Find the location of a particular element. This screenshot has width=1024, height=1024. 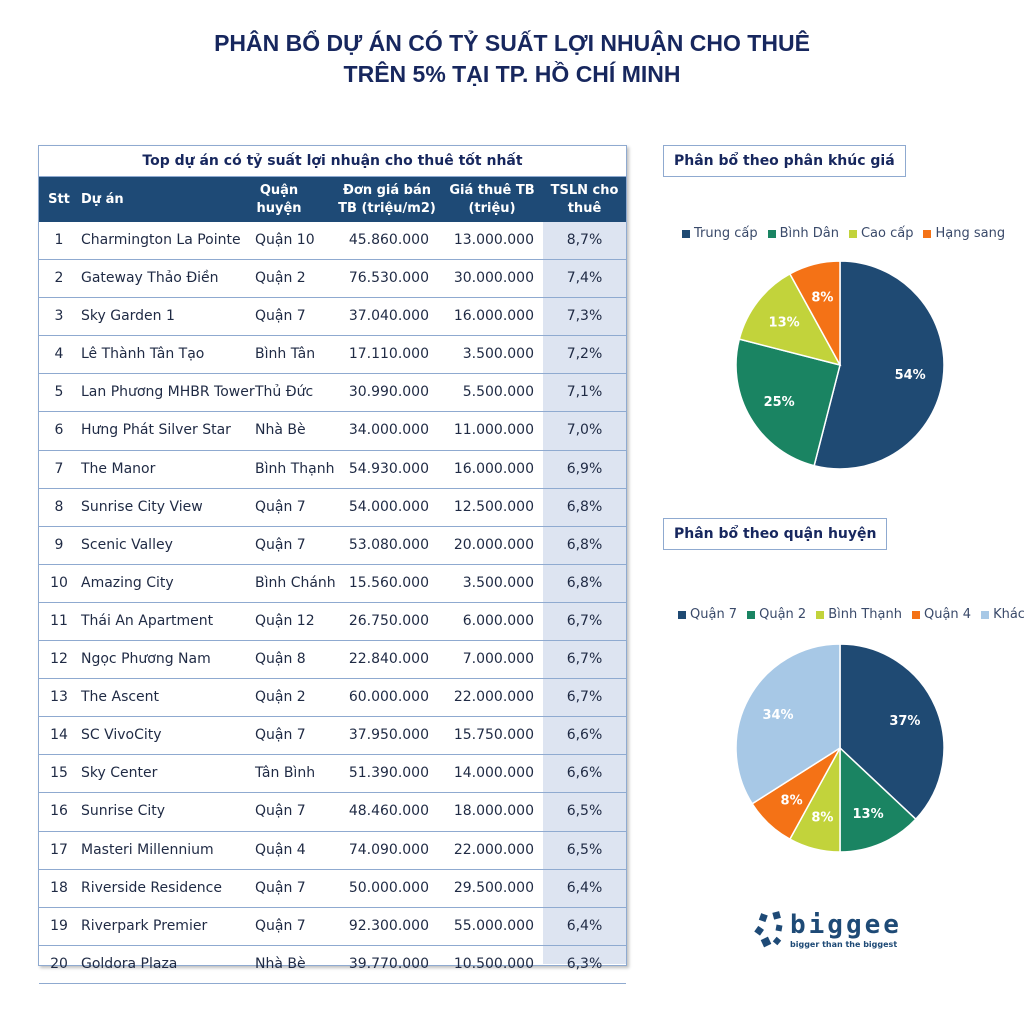

chart2-legend: Quận 7 Quận 2 Bình Thạnh Quận 4 Khác is located at coordinates (851, 614).